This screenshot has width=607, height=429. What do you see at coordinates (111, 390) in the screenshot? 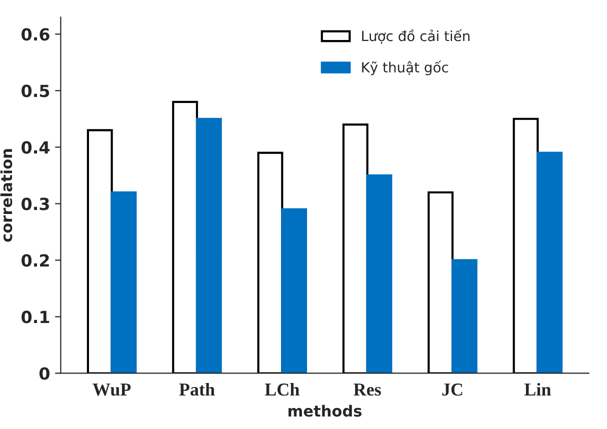
I see `x-tick-label: WuP` at bounding box center [111, 390].